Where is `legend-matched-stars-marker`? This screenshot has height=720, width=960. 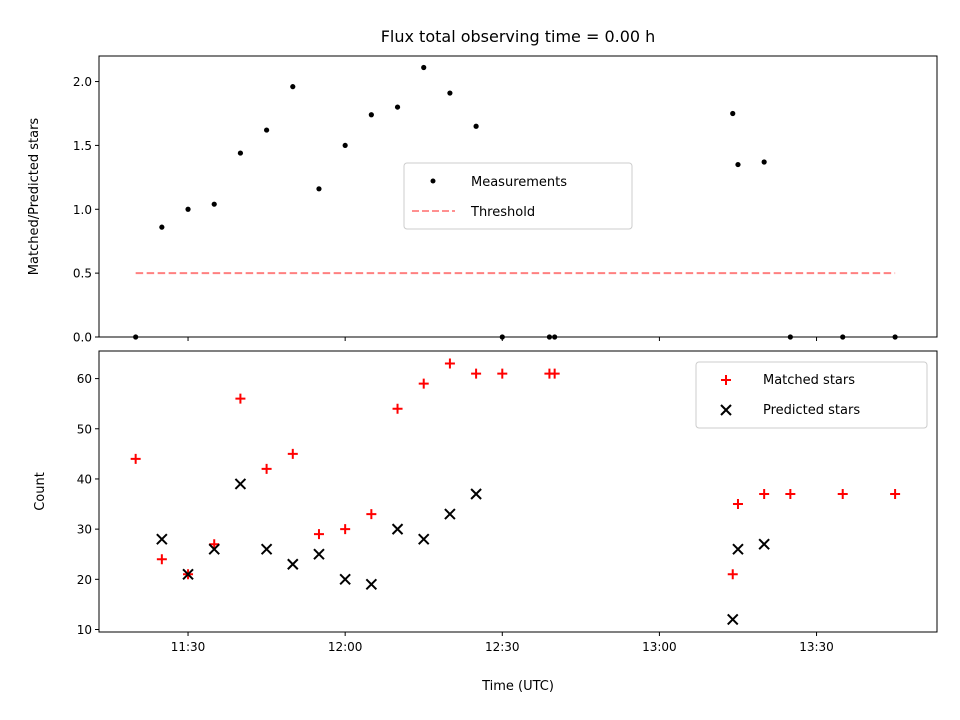
legend-matched-stars-marker is located at coordinates (726, 380).